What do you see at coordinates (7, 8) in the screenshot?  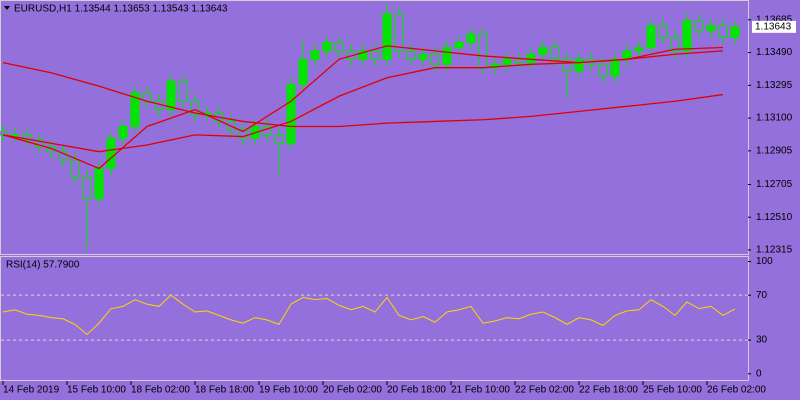 I see `collapse-arrow` at bounding box center [7, 8].